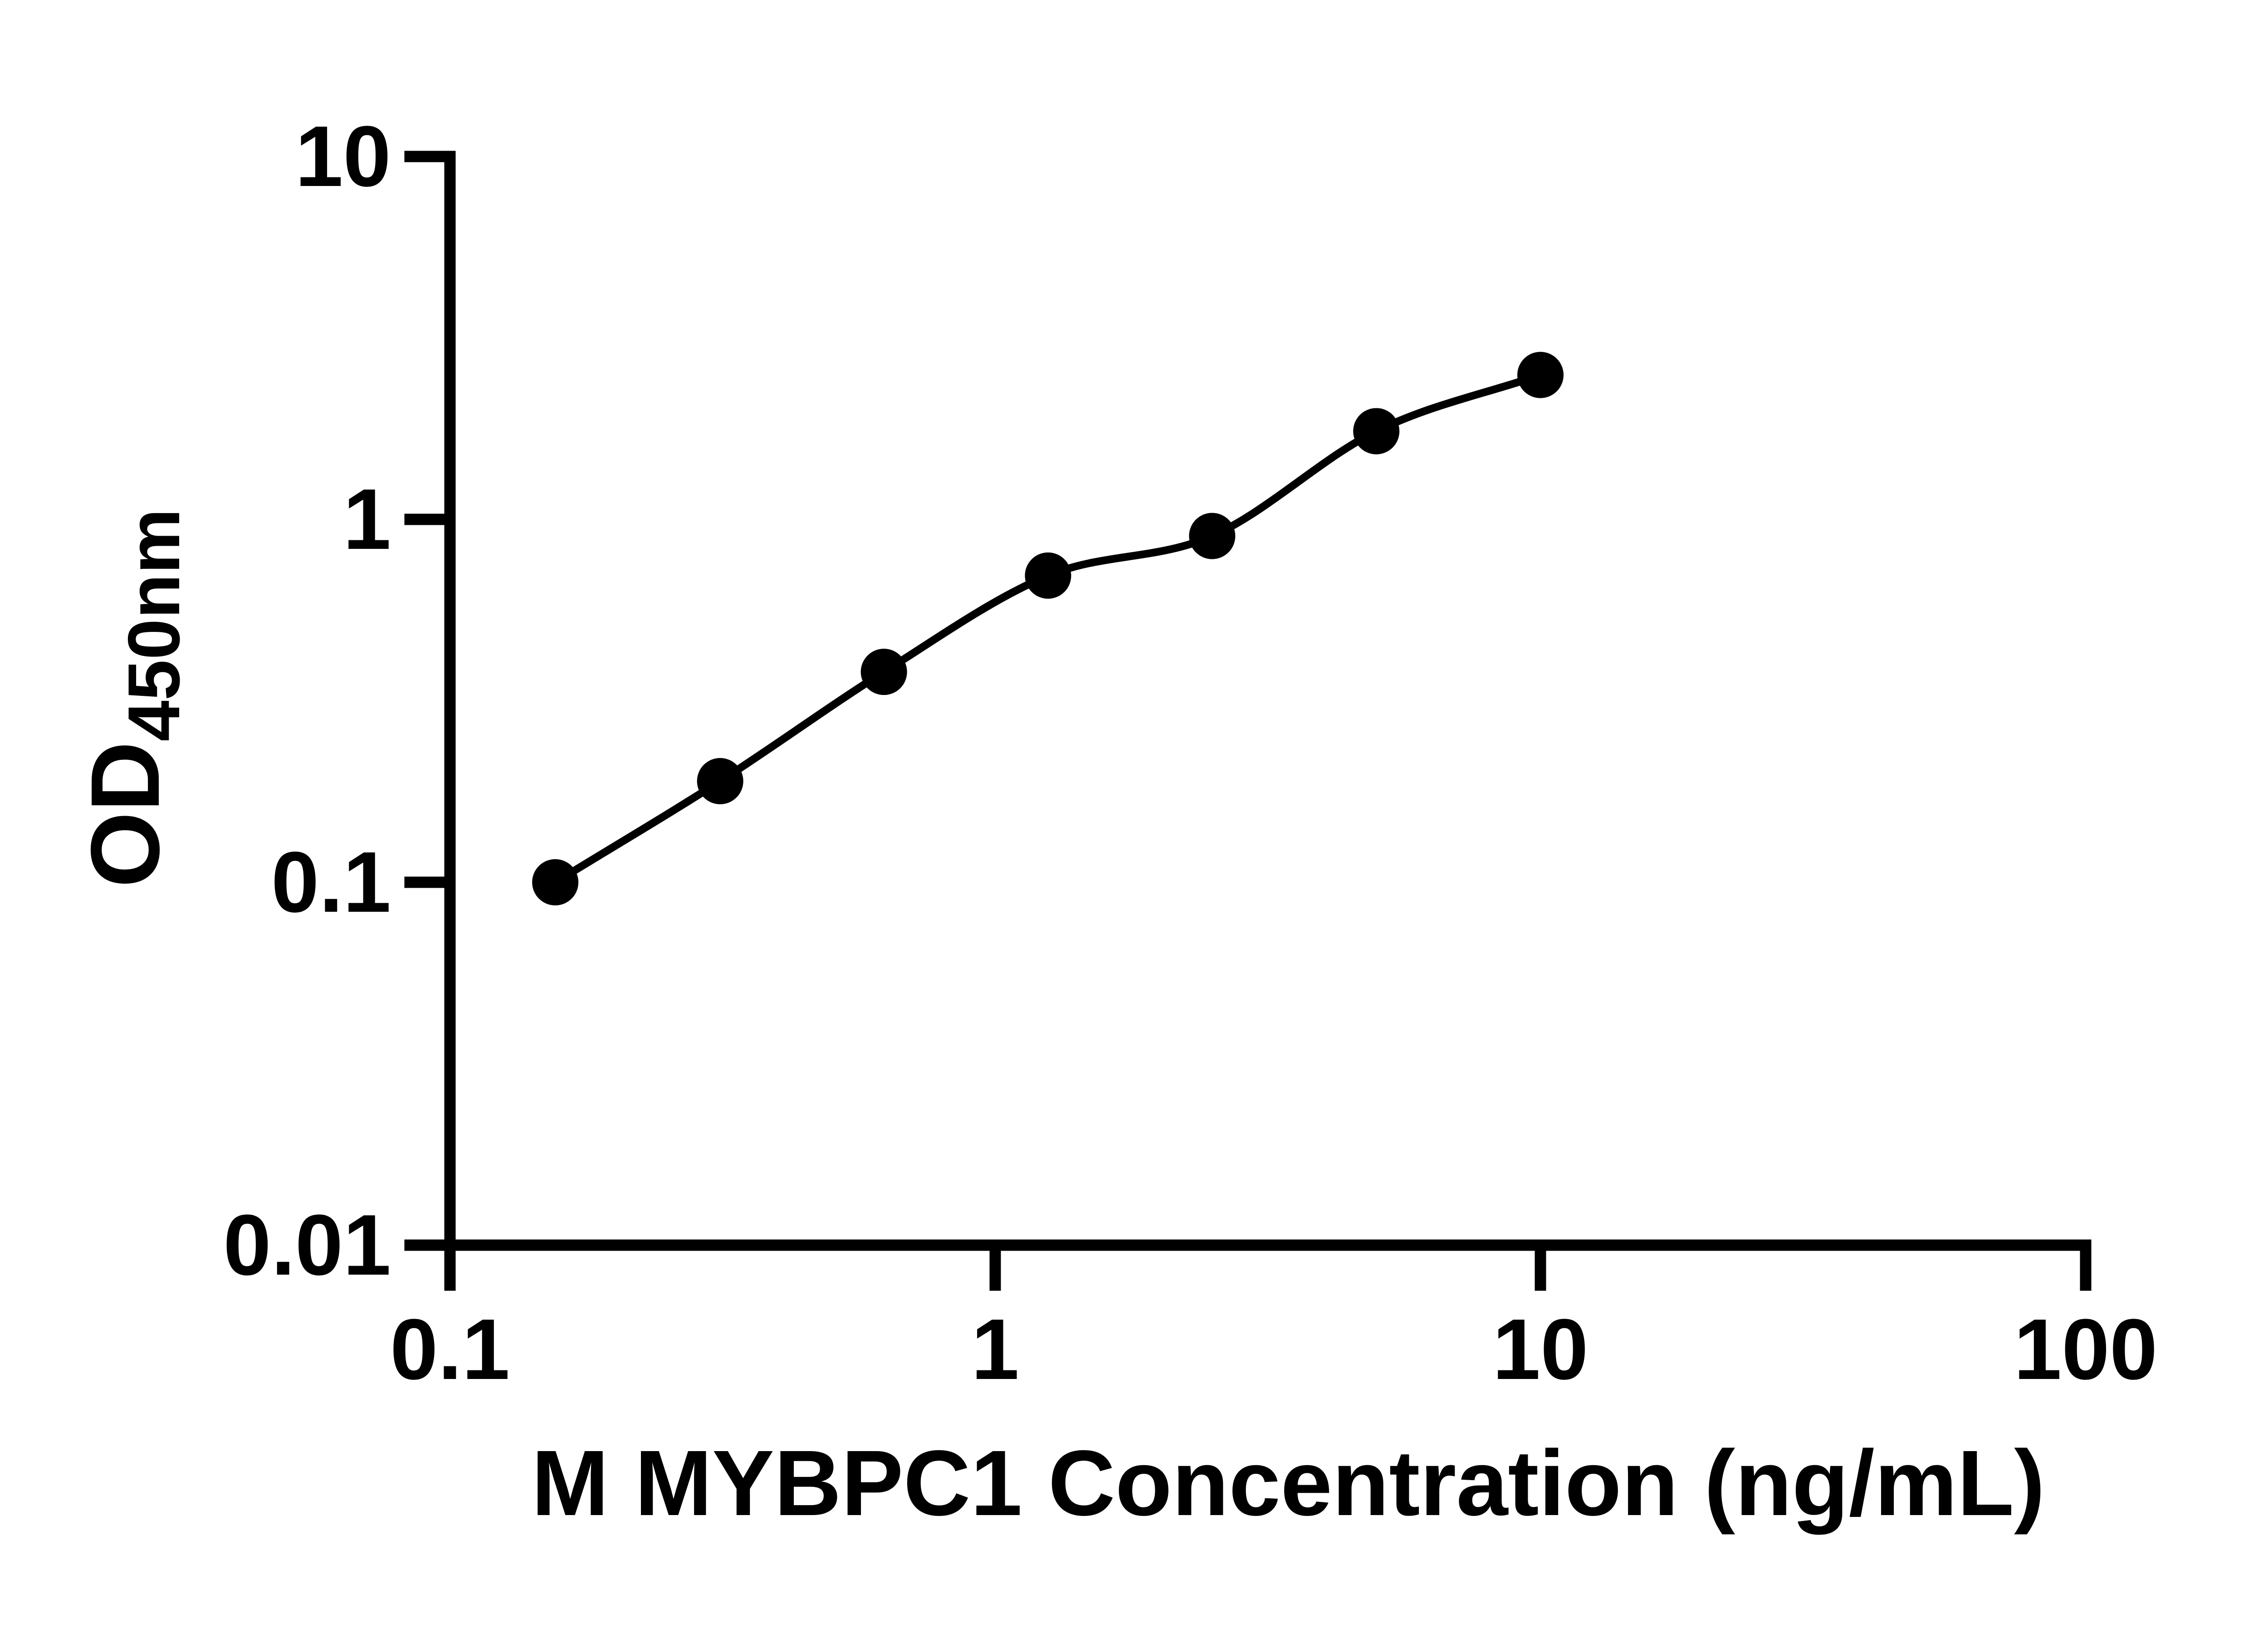 The height and width of the screenshot is (1633, 2268). Describe the element at coordinates (331, 882) in the screenshot. I see `y-tick-label: 0.1` at that location.